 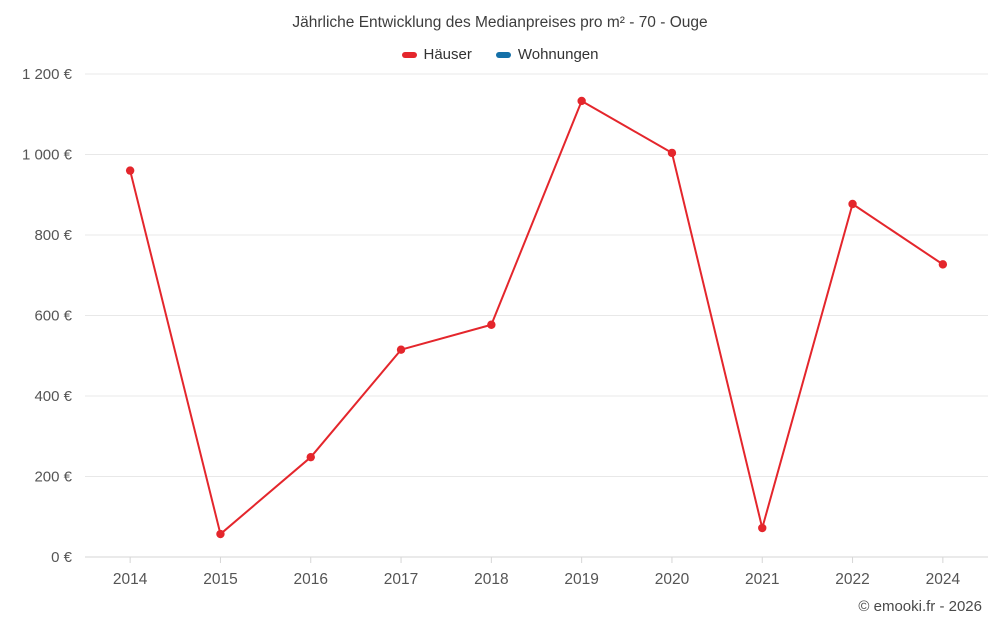 I want to click on x-axis-label: 2020, so click(x=672, y=579).